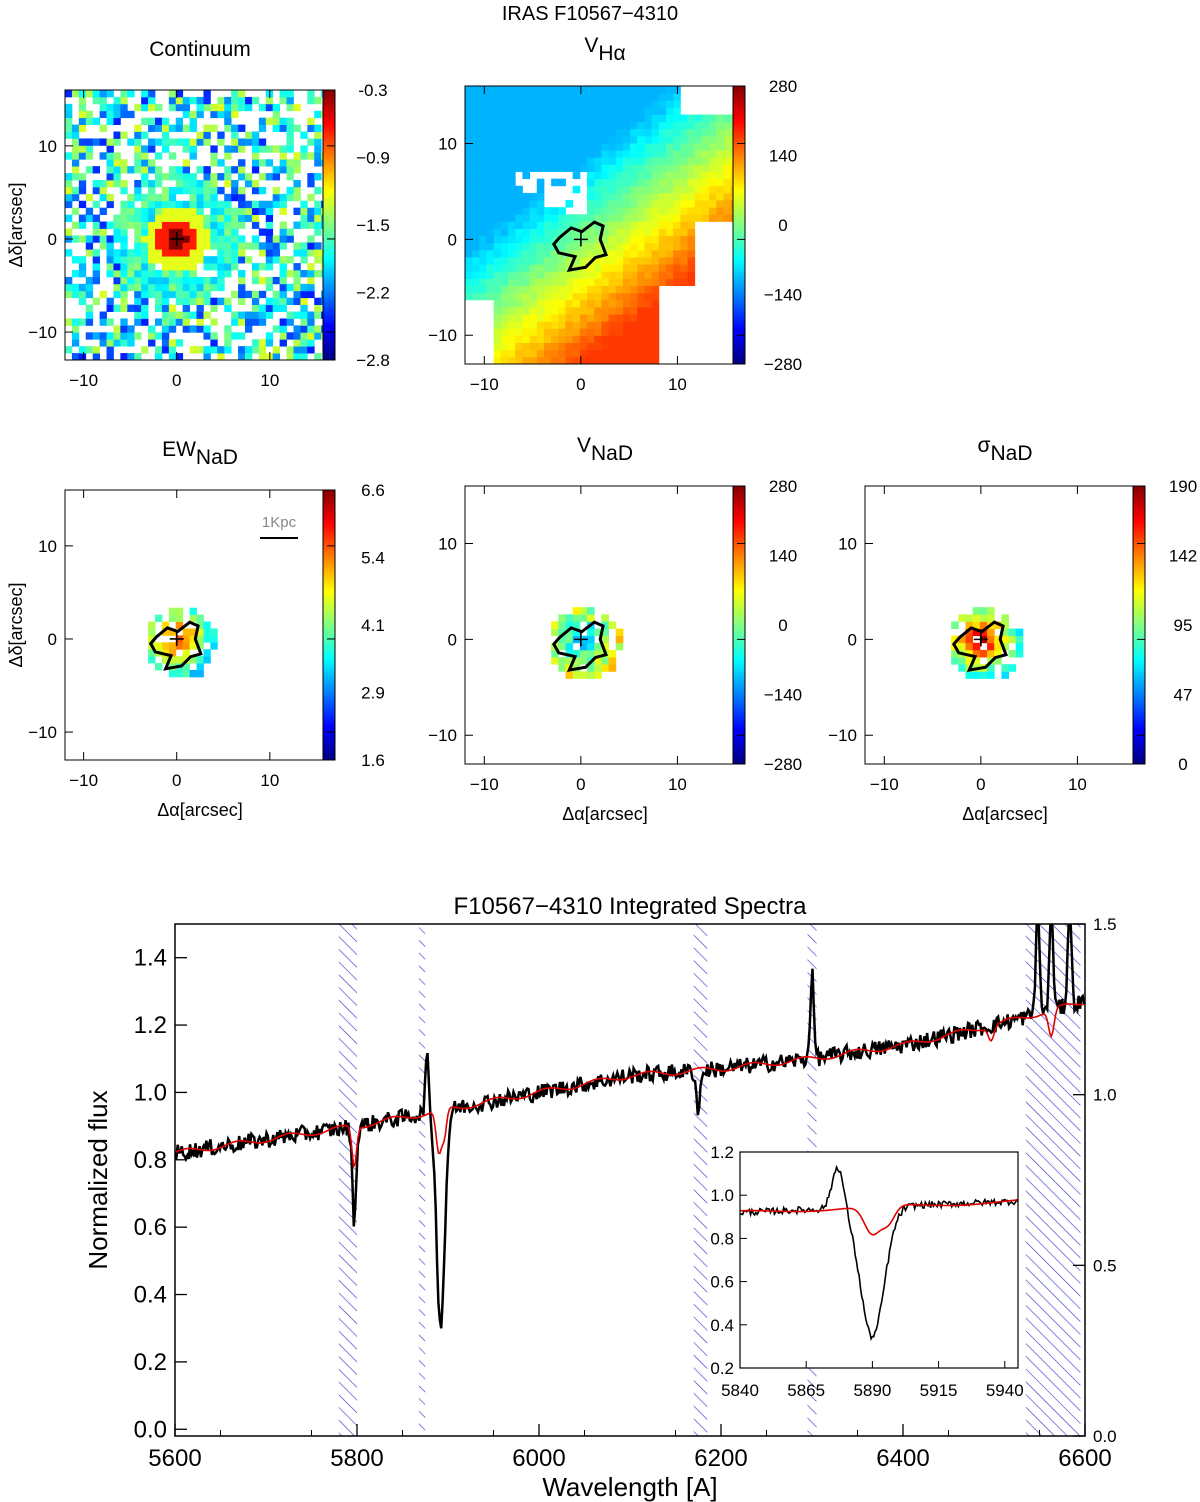  I want to click on y-tick-label: 0, so click(452, 639).